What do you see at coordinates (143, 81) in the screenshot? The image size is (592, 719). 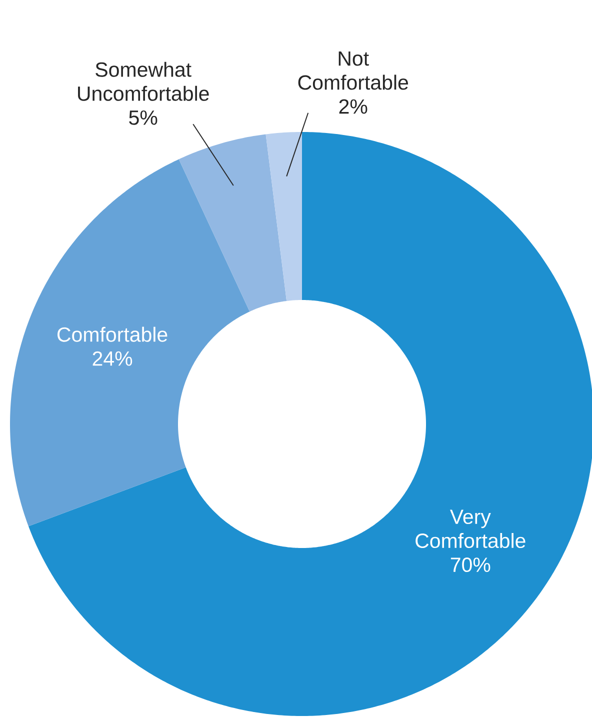 I see `slice-label: Somewhat Uncomfortable` at bounding box center [143, 81].